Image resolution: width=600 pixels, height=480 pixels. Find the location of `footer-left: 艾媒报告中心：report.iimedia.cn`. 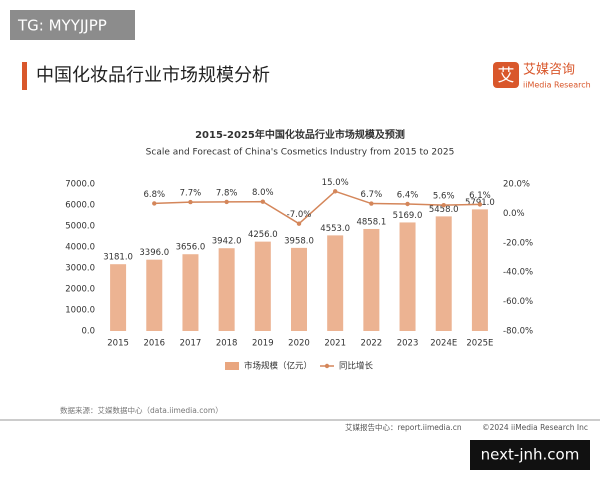

footer-left: 艾媒报告中心：report.iimedia.cn is located at coordinates (403, 427).